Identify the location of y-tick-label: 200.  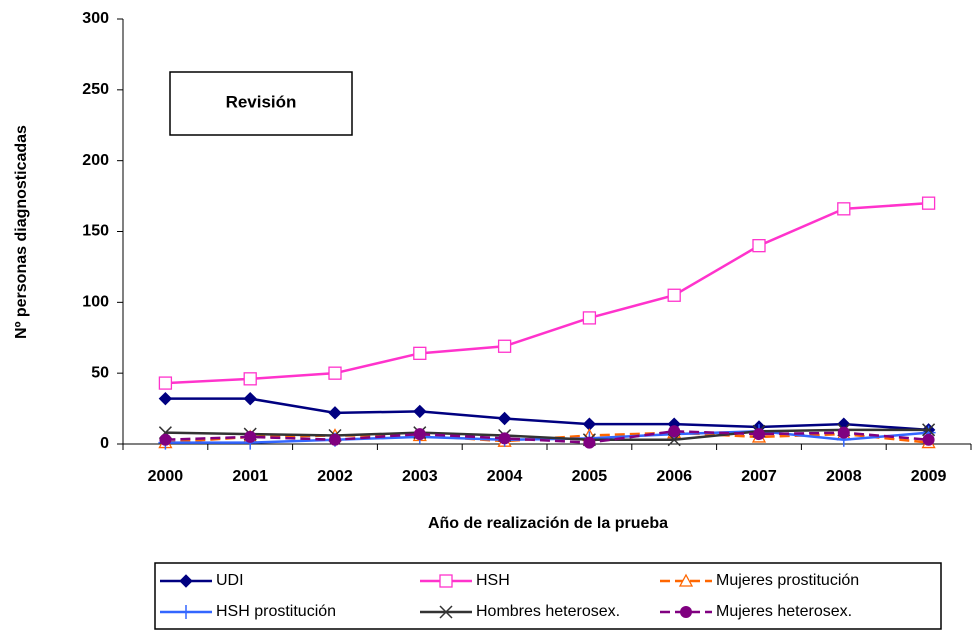
(95, 160).